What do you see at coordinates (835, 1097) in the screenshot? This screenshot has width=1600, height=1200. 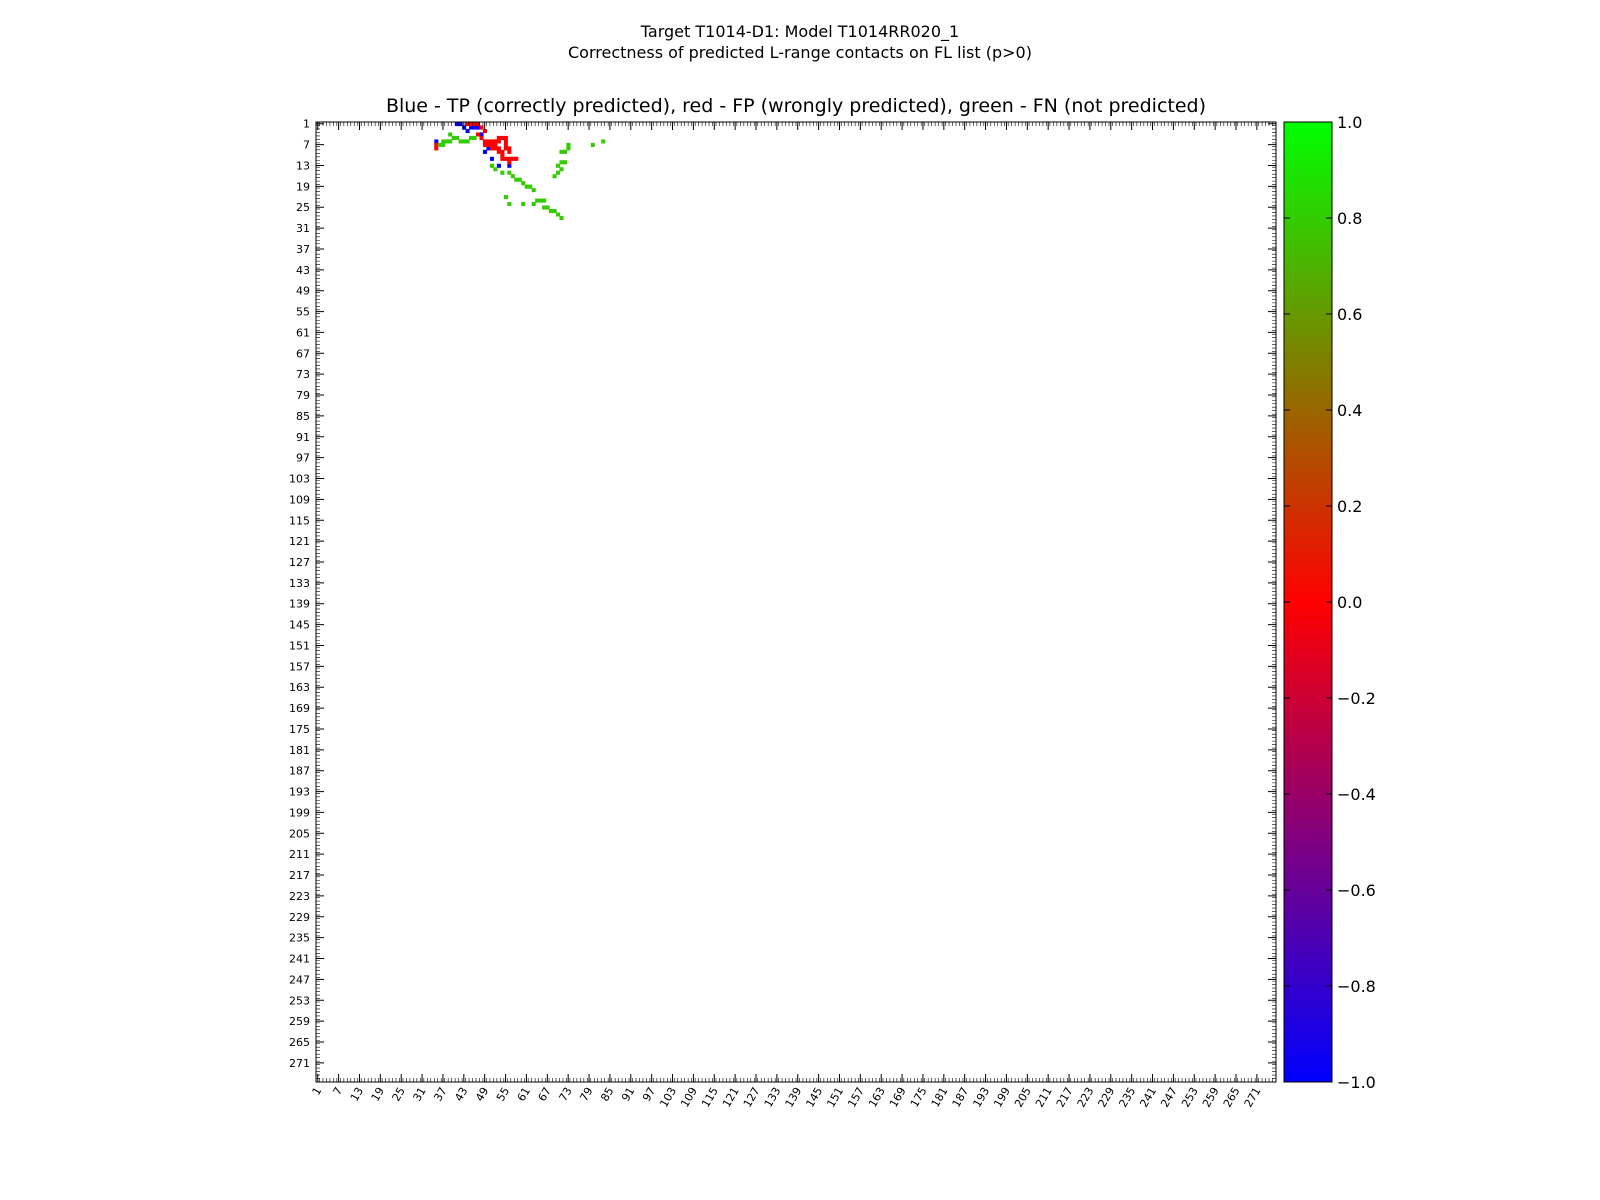 I see `x-tick-label: 151` at bounding box center [835, 1097].